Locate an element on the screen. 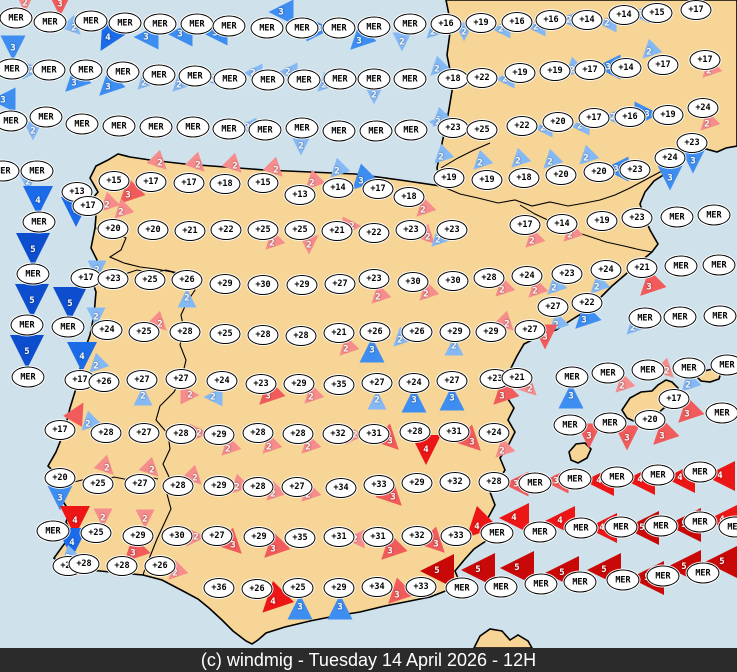  wind-arrow: 4 is located at coordinates (477, 527).